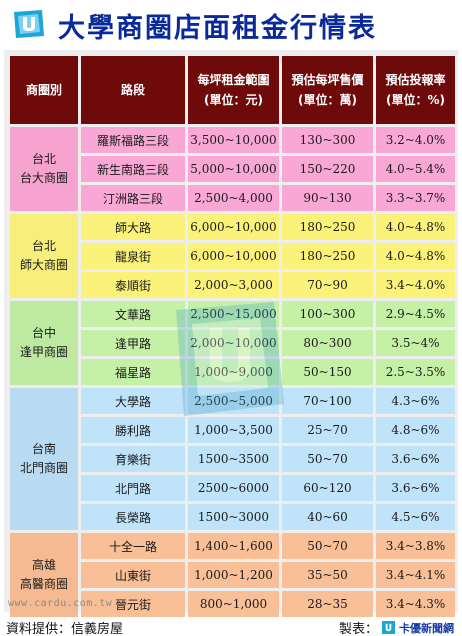  What do you see at coordinates (133, 343) in the screenshot?
I see `road-cell: 逢甲路` at bounding box center [133, 343].